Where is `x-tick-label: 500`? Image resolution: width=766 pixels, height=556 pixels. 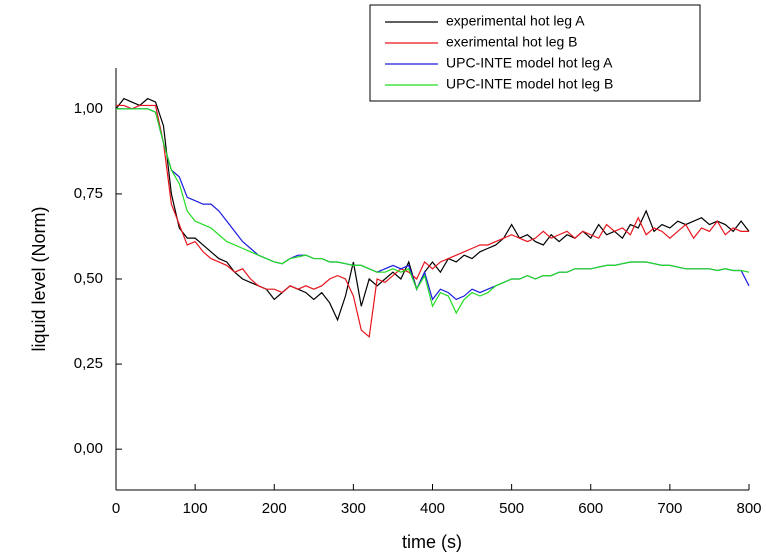 x-tick-label: 500 is located at coordinates (511, 508).